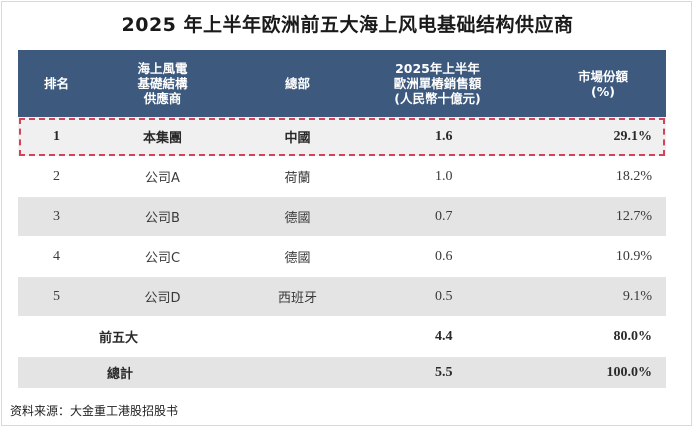 The height and width of the screenshot is (429, 695). Describe the element at coordinates (297, 178) in the screenshot. I see `cell-hq: 荷蘭` at that location.